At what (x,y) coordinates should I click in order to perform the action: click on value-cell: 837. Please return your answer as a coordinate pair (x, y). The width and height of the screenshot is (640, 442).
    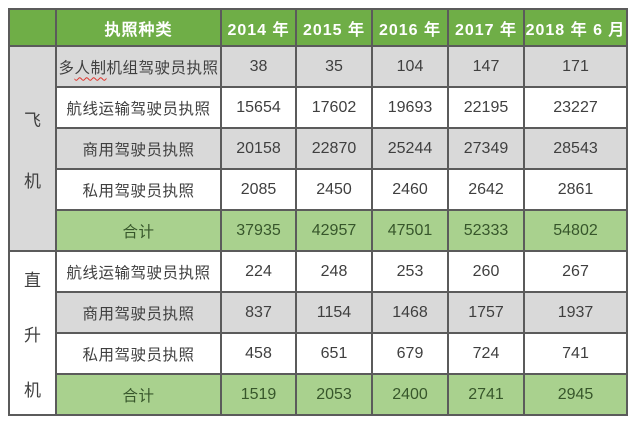
    Looking at the image, I should click on (258, 312).